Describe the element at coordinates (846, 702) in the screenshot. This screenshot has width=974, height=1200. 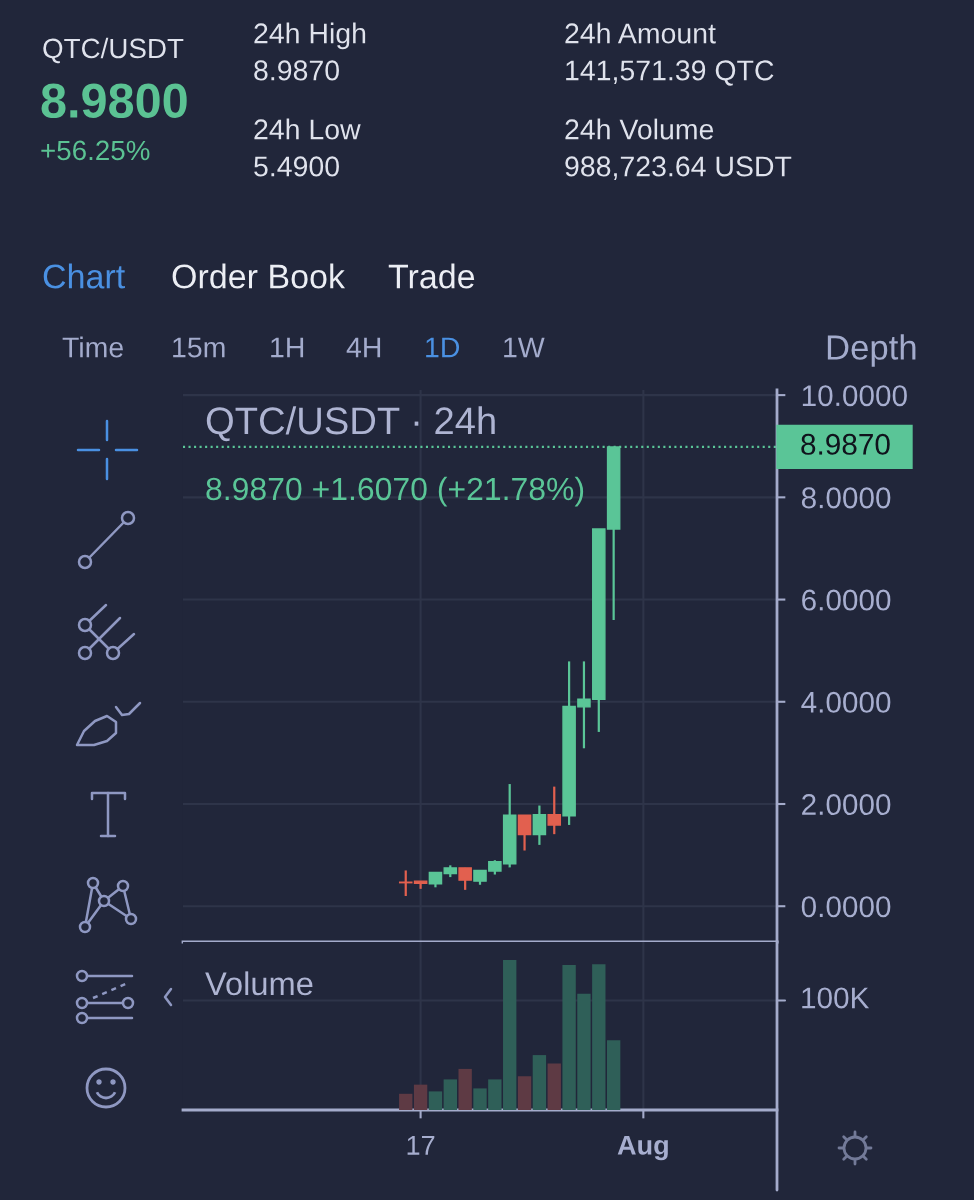
I see `y-tick-label: 4.0000` at that location.